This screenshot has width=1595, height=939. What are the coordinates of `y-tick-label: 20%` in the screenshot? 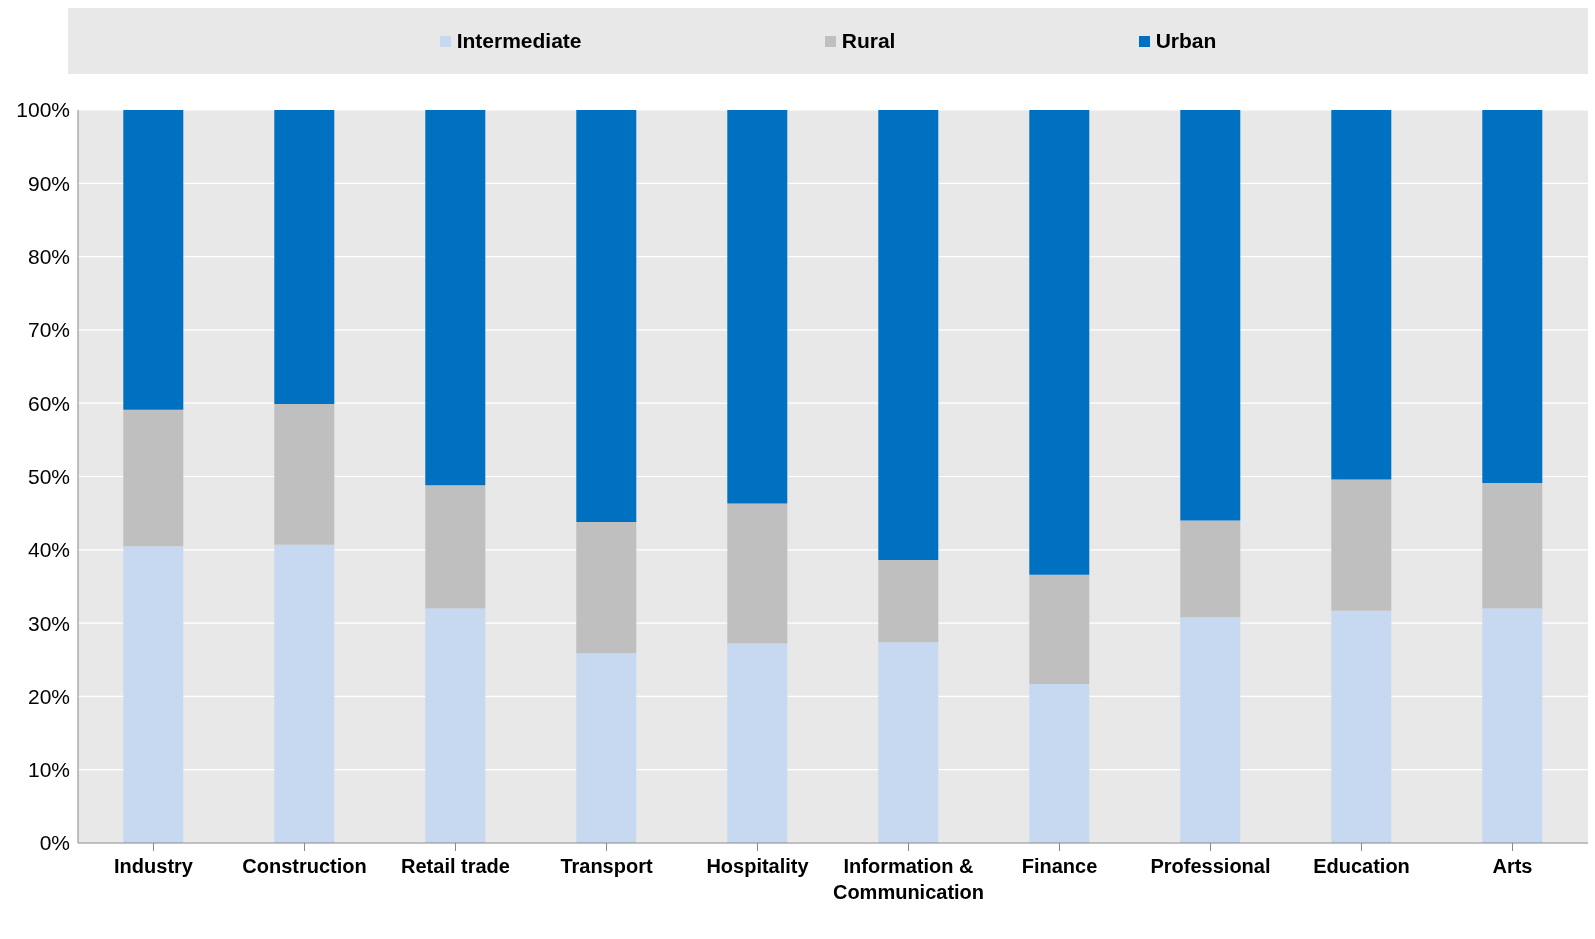 It's located at (48, 696).